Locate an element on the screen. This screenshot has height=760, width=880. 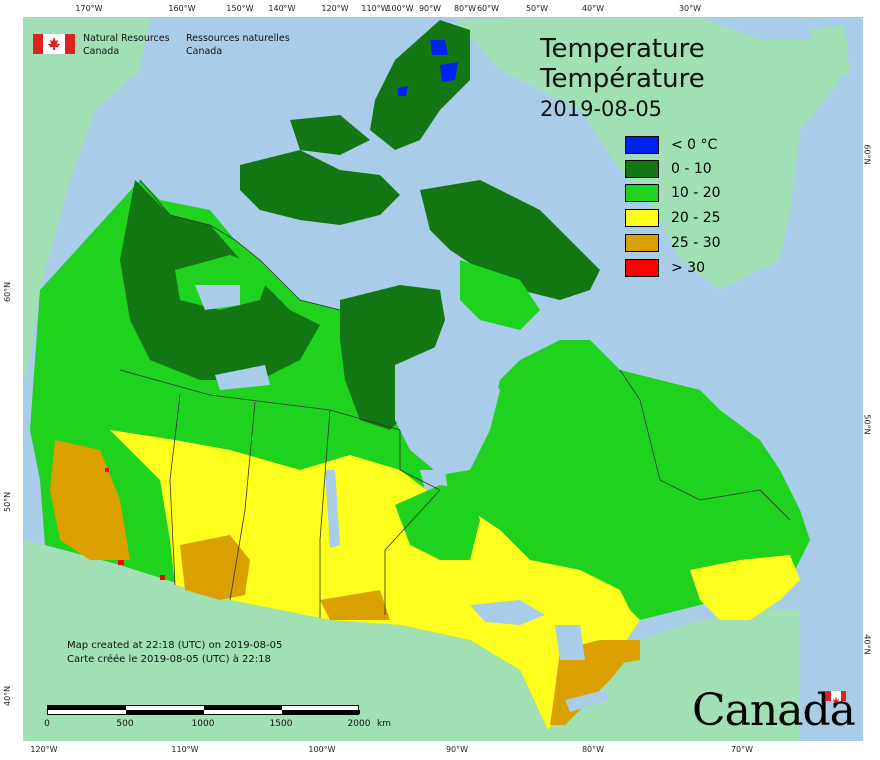
legend-item: > 30 is located at coordinates (665, 268).